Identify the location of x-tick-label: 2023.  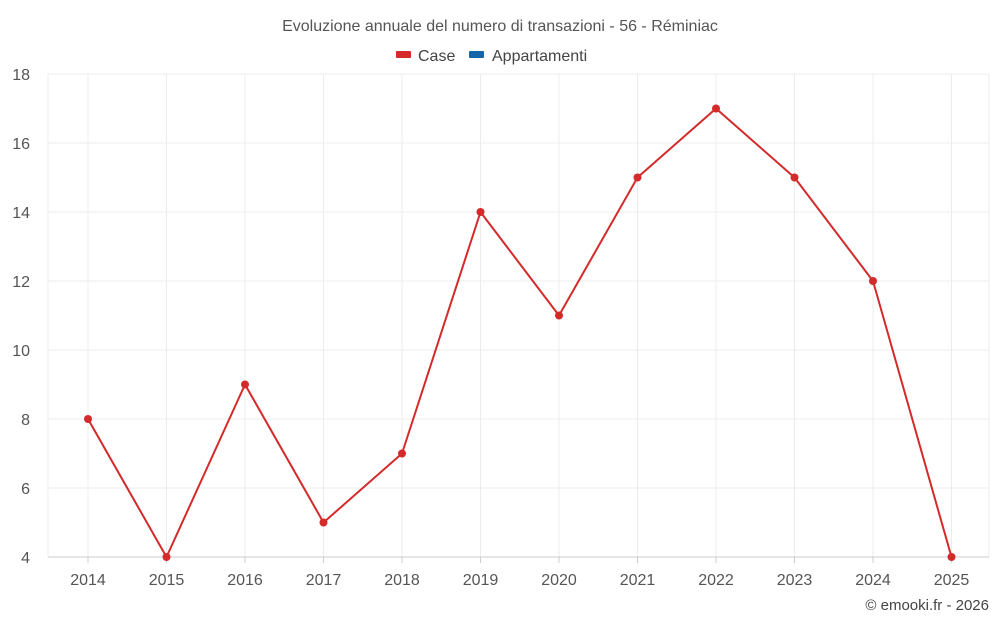
(795, 580).